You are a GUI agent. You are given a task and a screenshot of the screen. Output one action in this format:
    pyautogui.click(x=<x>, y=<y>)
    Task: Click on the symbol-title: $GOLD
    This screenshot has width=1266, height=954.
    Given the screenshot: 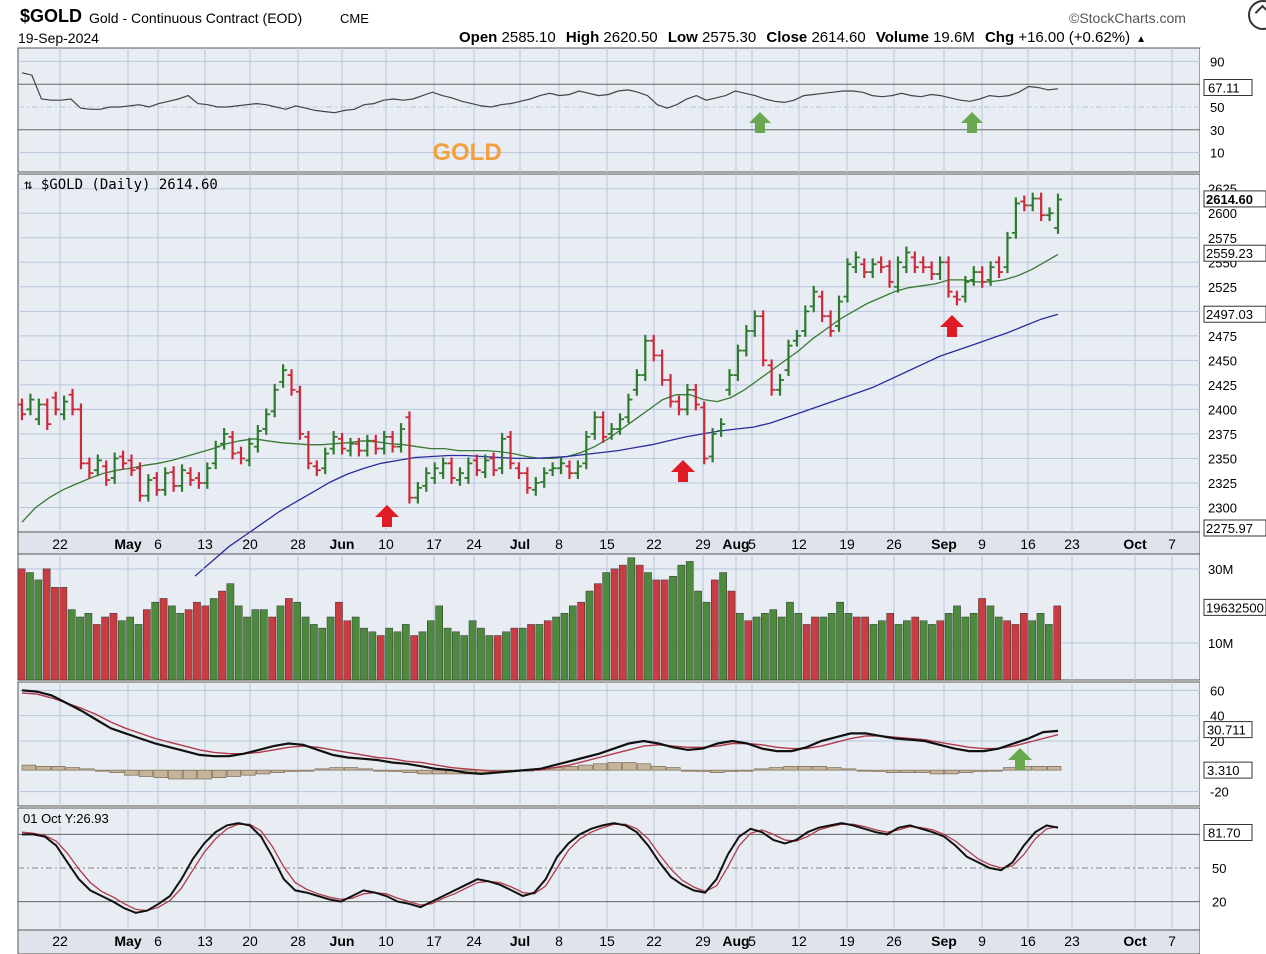 What is the action you would take?
    pyautogui.click(x=51, y=16)
    